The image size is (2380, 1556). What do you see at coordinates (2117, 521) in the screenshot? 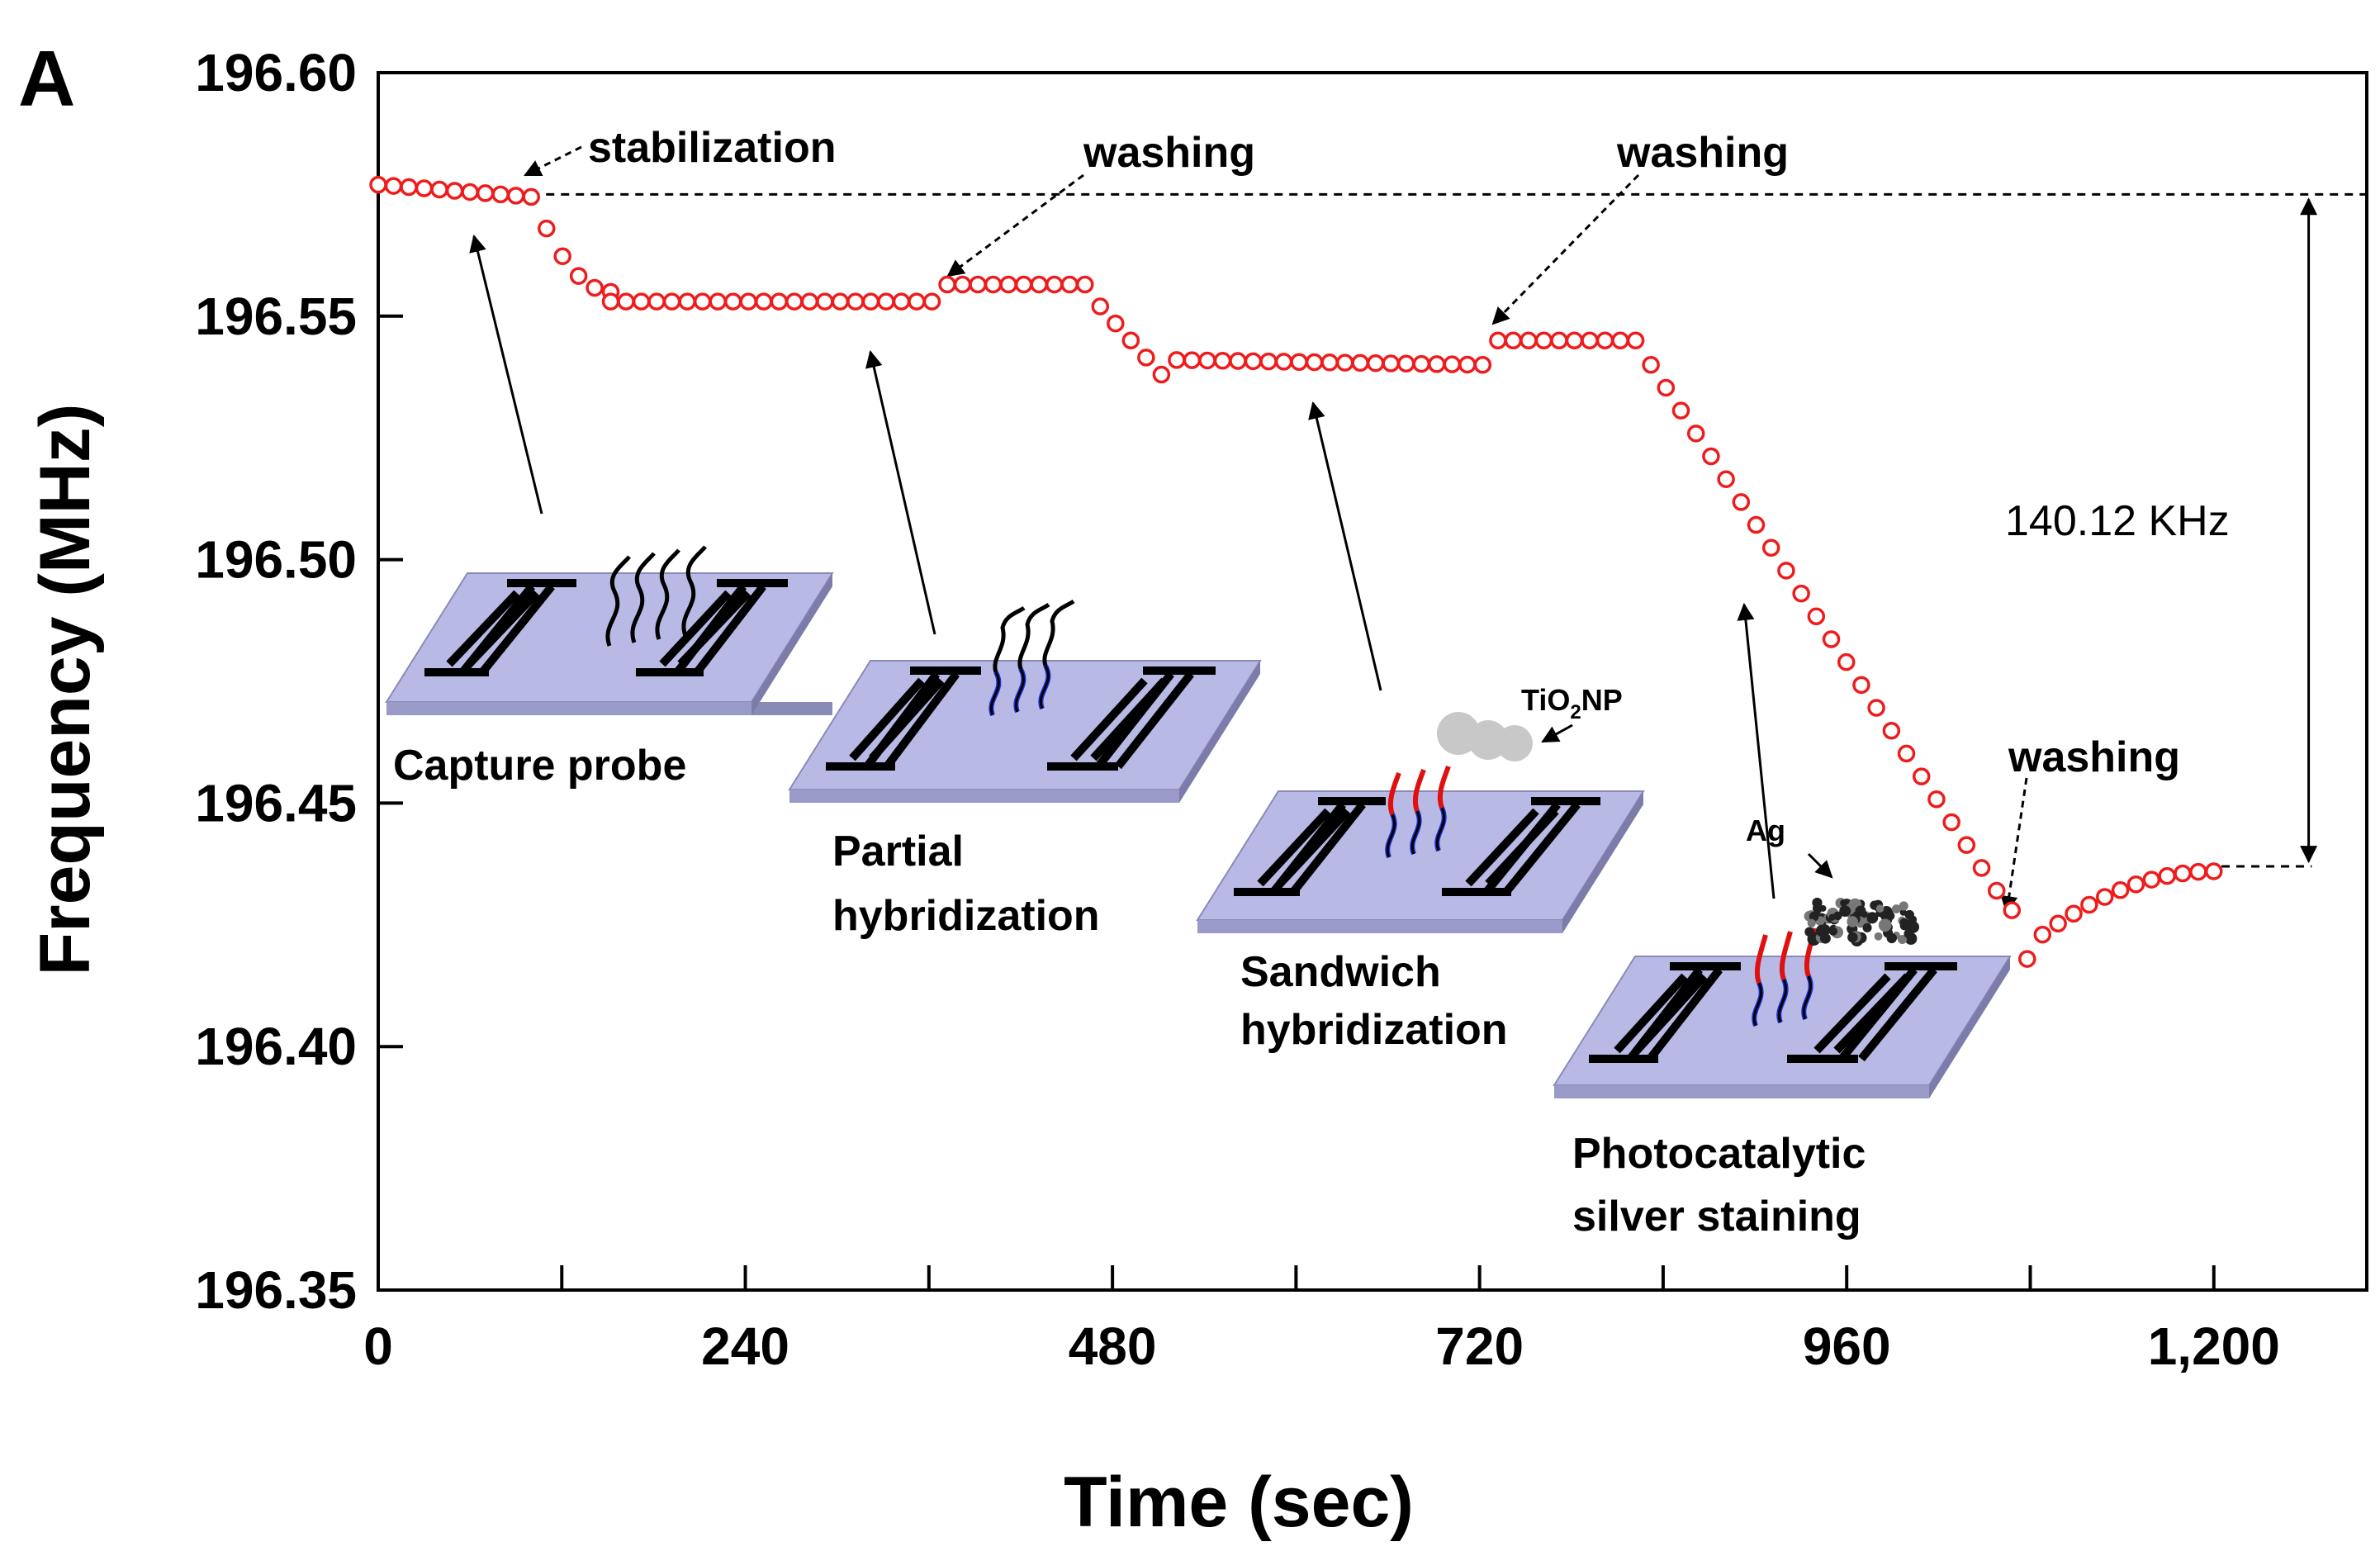
I see `difference-label: 140.12 KHz` at bounding box center [2117, 521].